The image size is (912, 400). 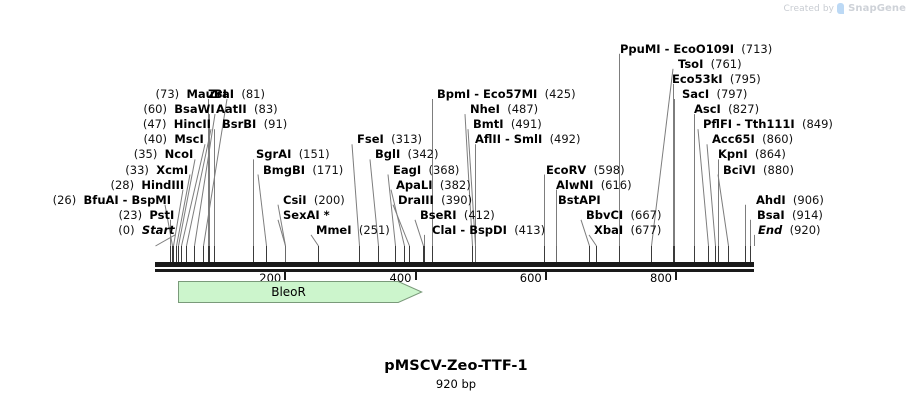 What do you see at coordinates (646, 229) in the screenshot?
I see `enzyme-position: (677)` at bounding box center [646, 229].